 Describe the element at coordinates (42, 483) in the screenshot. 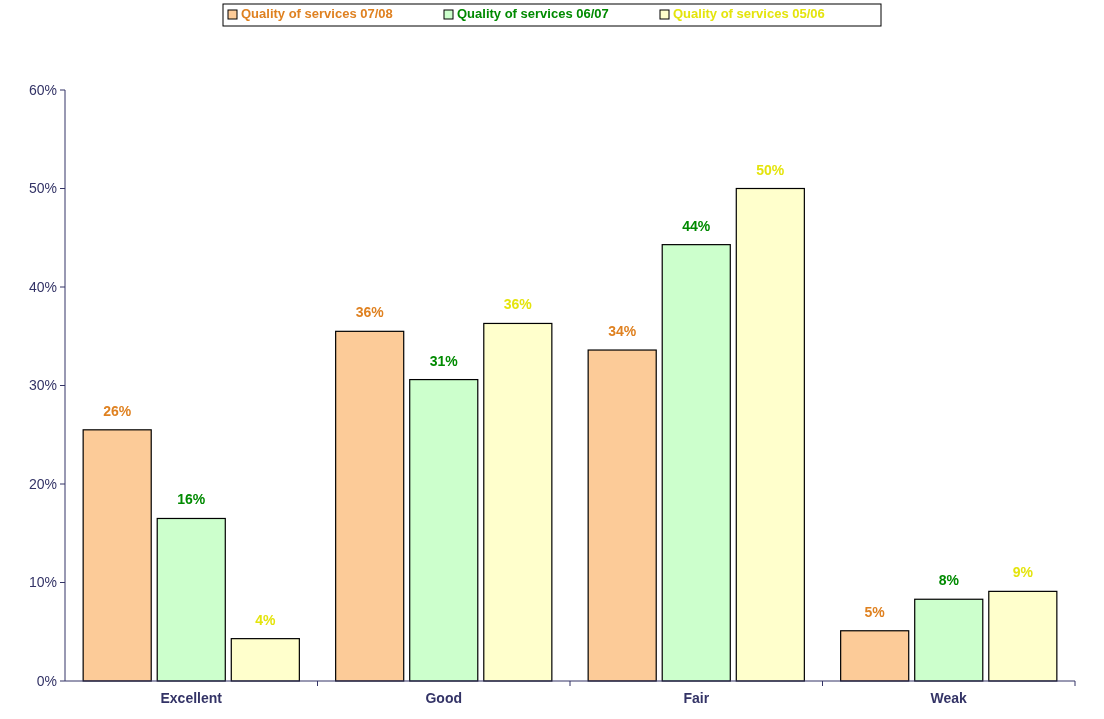

I see `y-tick-label: 20%` at that location.